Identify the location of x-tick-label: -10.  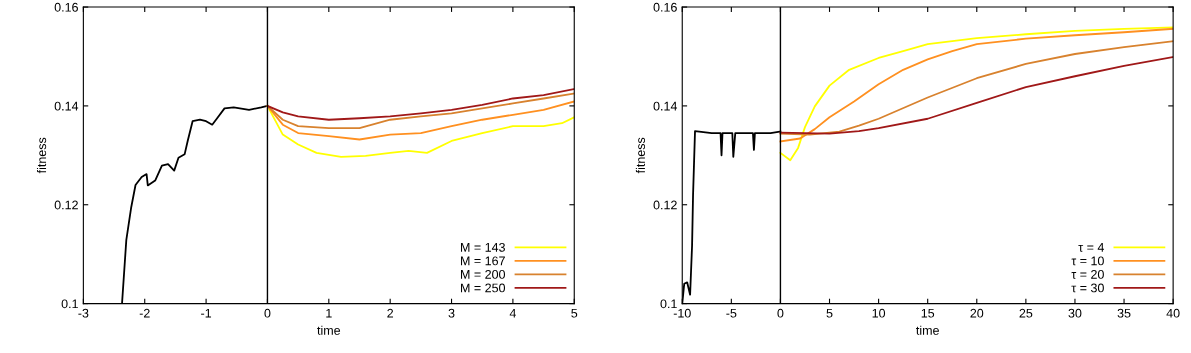
(682, 313).